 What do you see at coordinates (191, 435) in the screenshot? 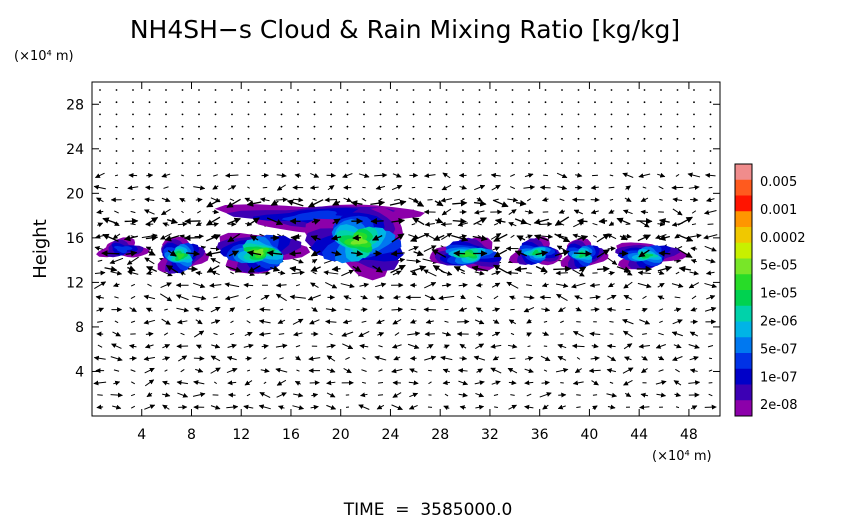
I see `x-tick-label: 8` at bounding box center [191, 435].